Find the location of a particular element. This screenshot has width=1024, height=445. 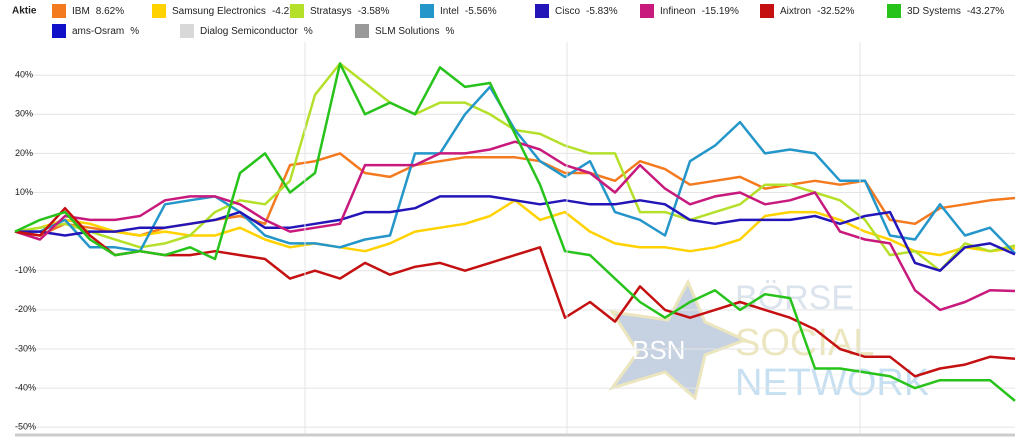

legend-label: 3D Systems -43.27% is located at coordinates (955, 11).